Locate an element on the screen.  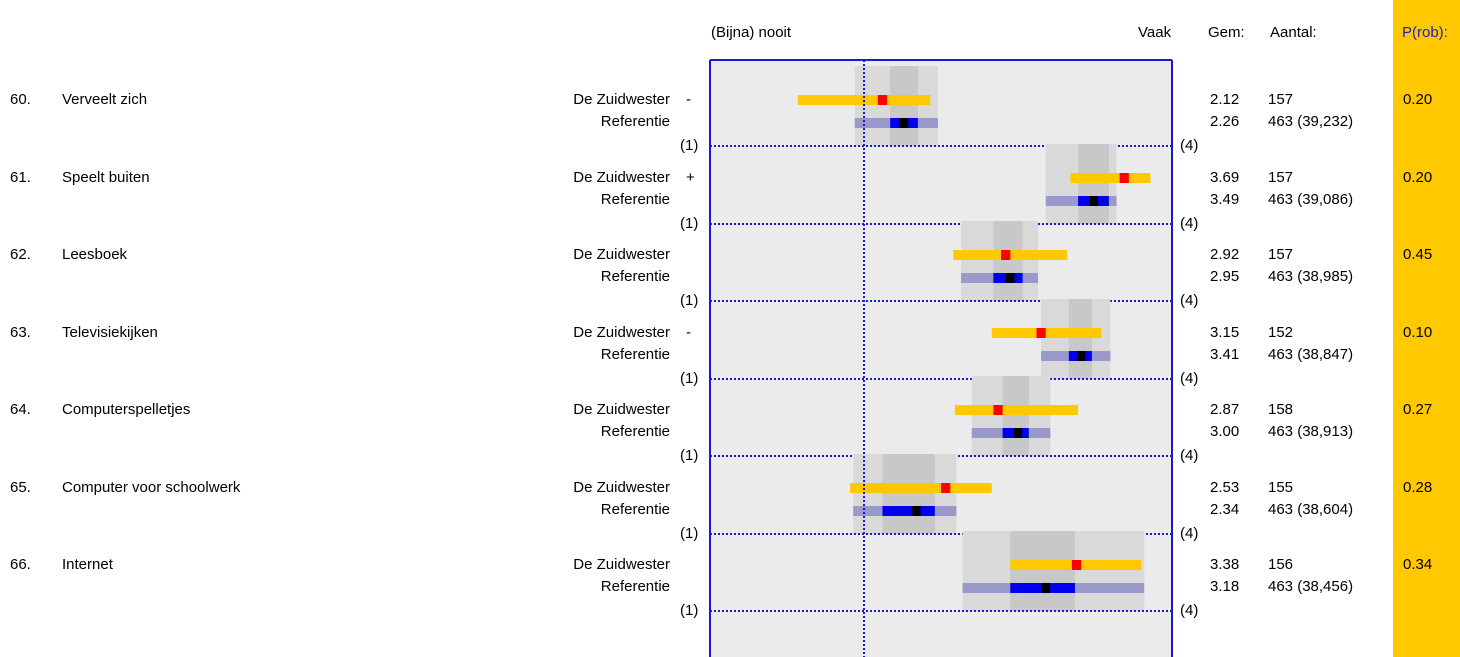
item-number: 61. is located at coordinates (20, 177).